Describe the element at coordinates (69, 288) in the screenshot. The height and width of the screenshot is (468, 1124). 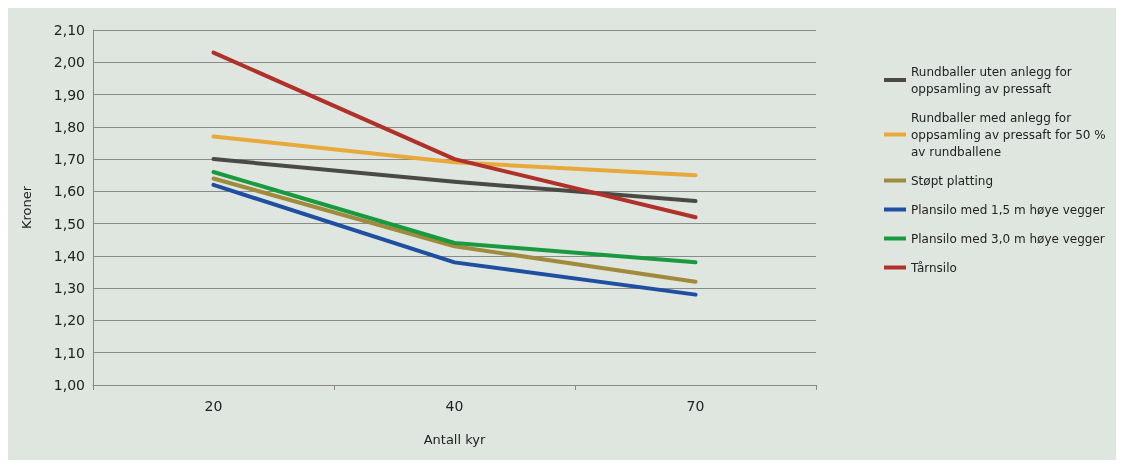
I see `y-tick-label: 1,30` at that location.